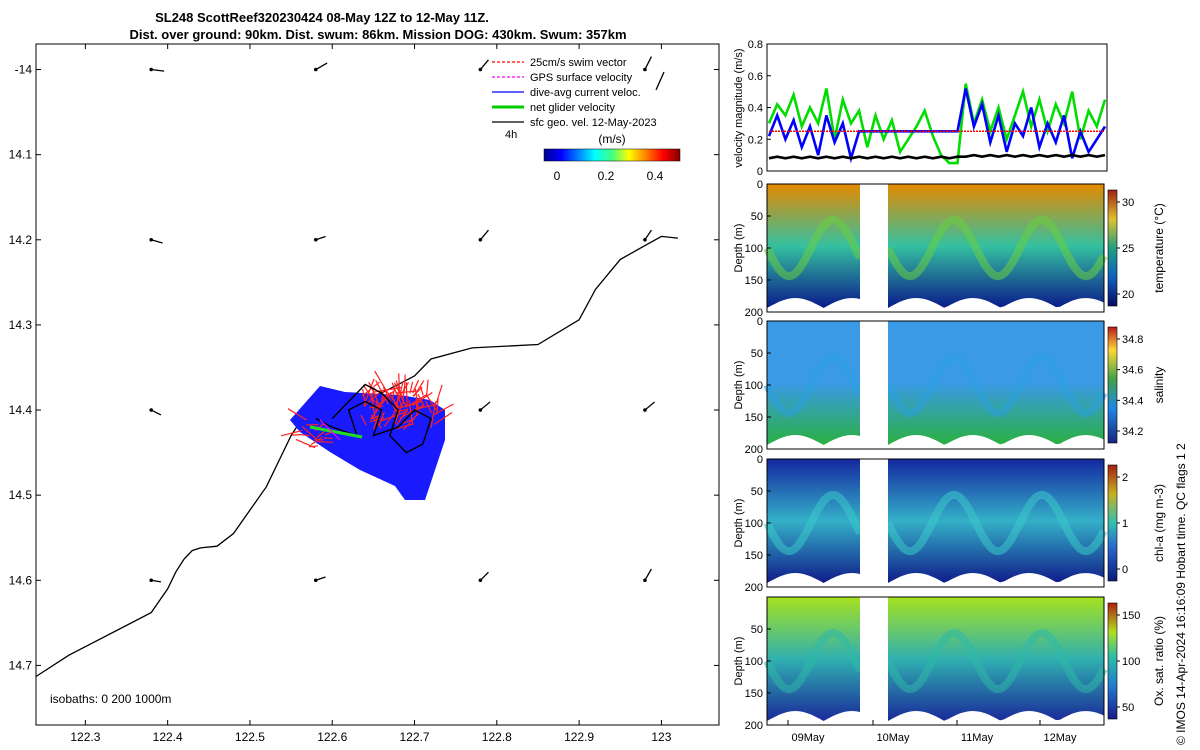 This screenshot has height=750, width=1200. Describe the element at coordinates (1159, 661) in the screenshot. I see `colorbar-label: Ox. sat. ratio (%)` at that location.